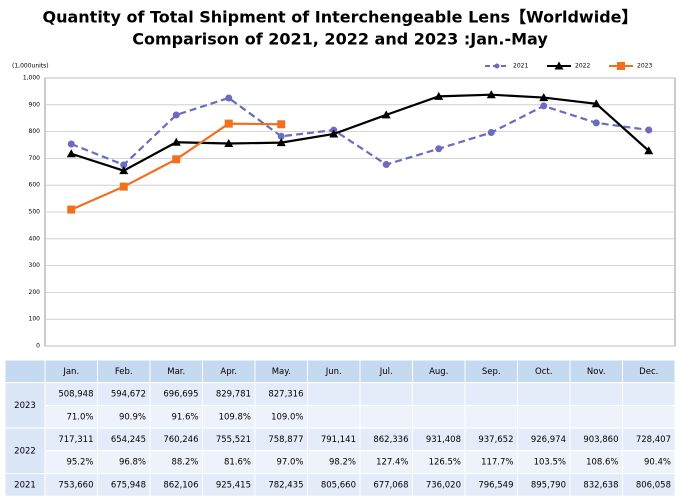 The image size is (680, 500). I want to click on table-value: 926,974, so click(548, 440).